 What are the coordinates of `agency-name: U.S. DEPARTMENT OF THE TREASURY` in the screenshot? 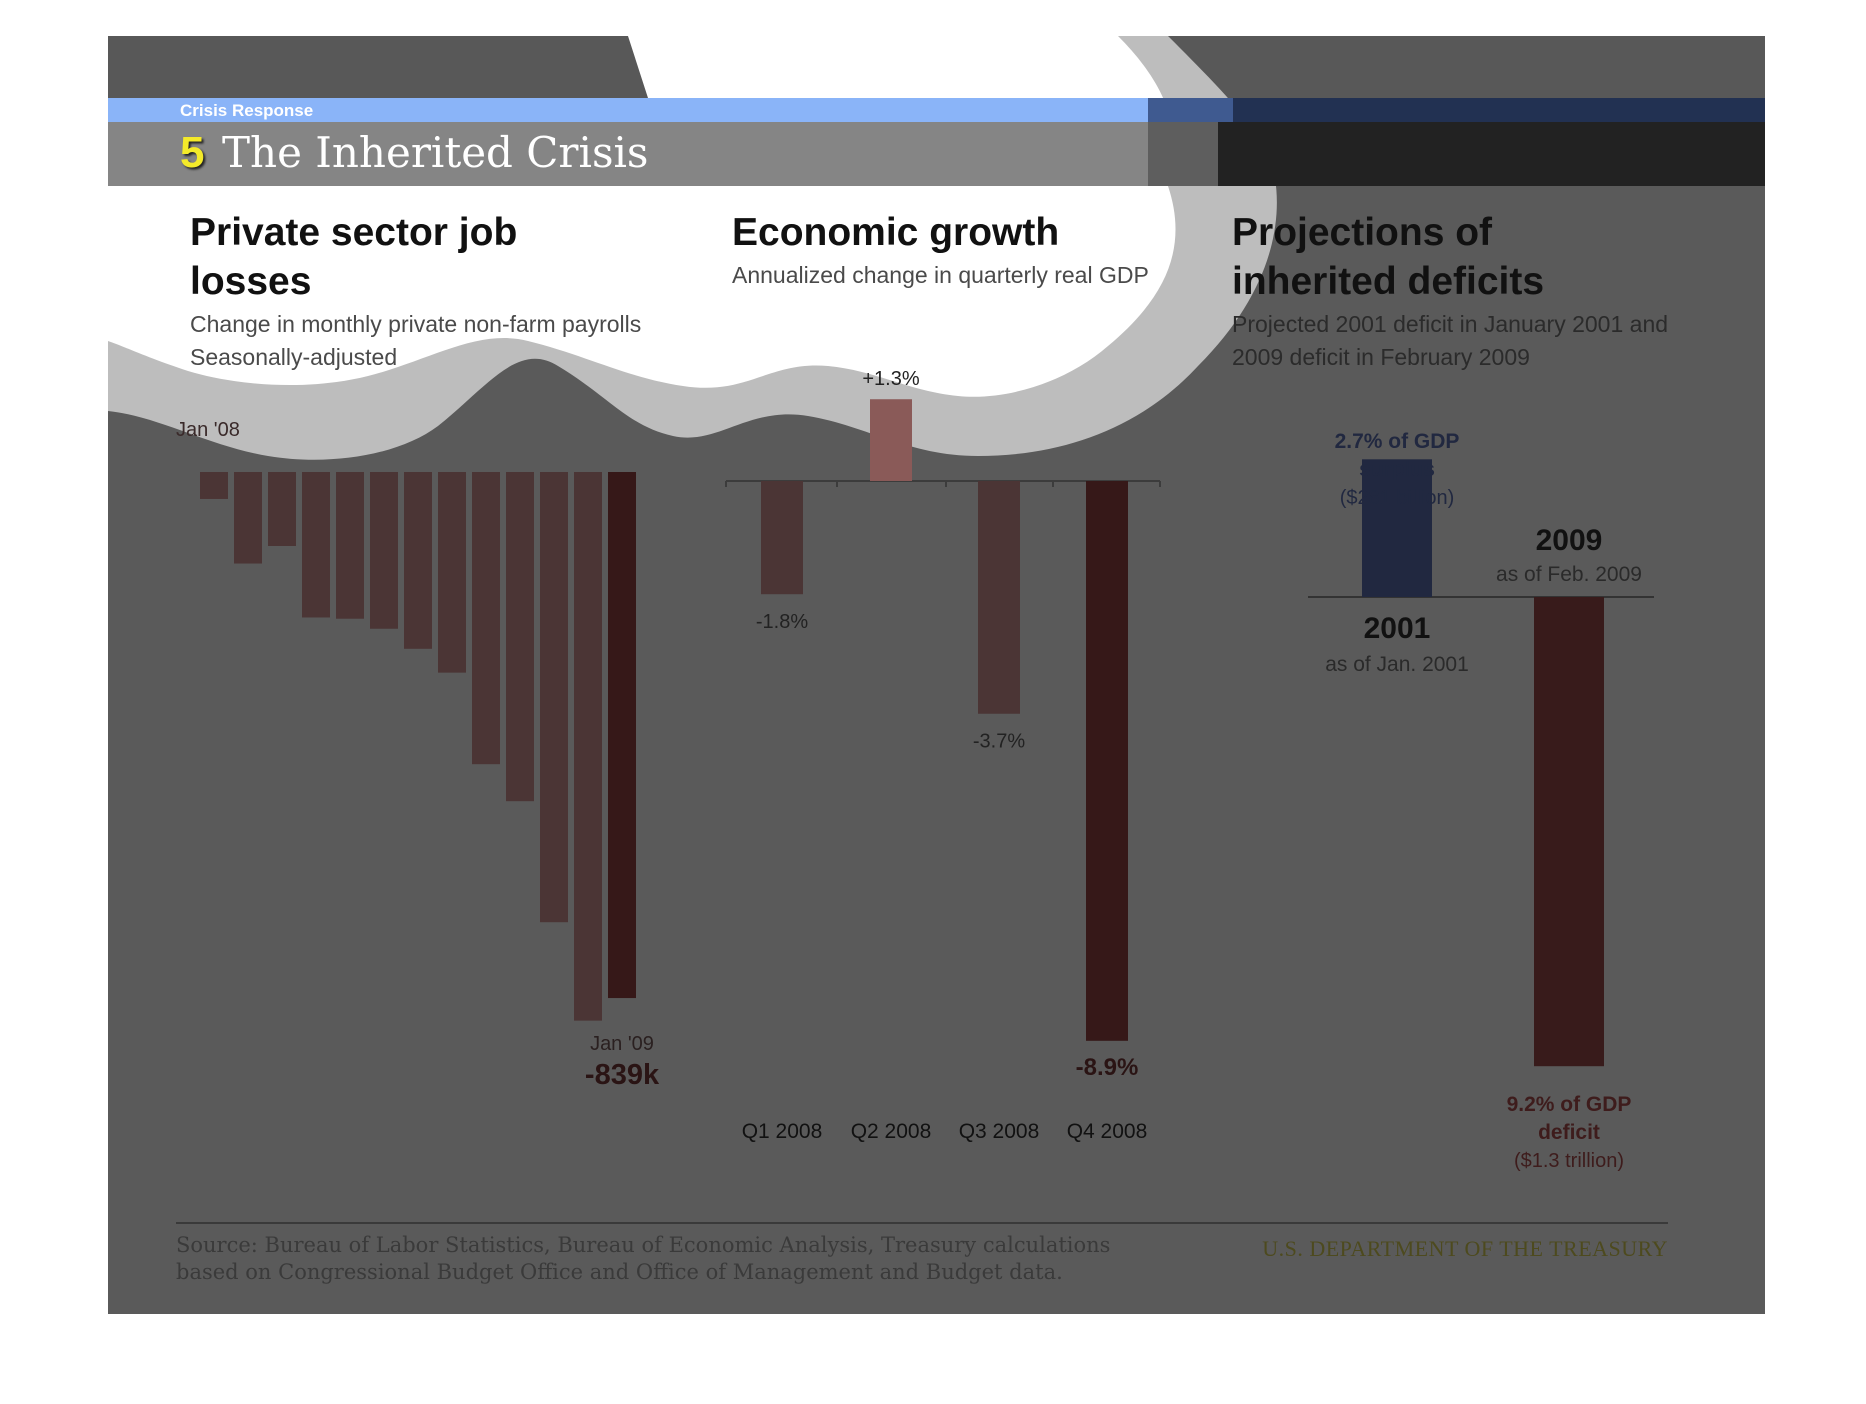 It's located at (1465, 1248).